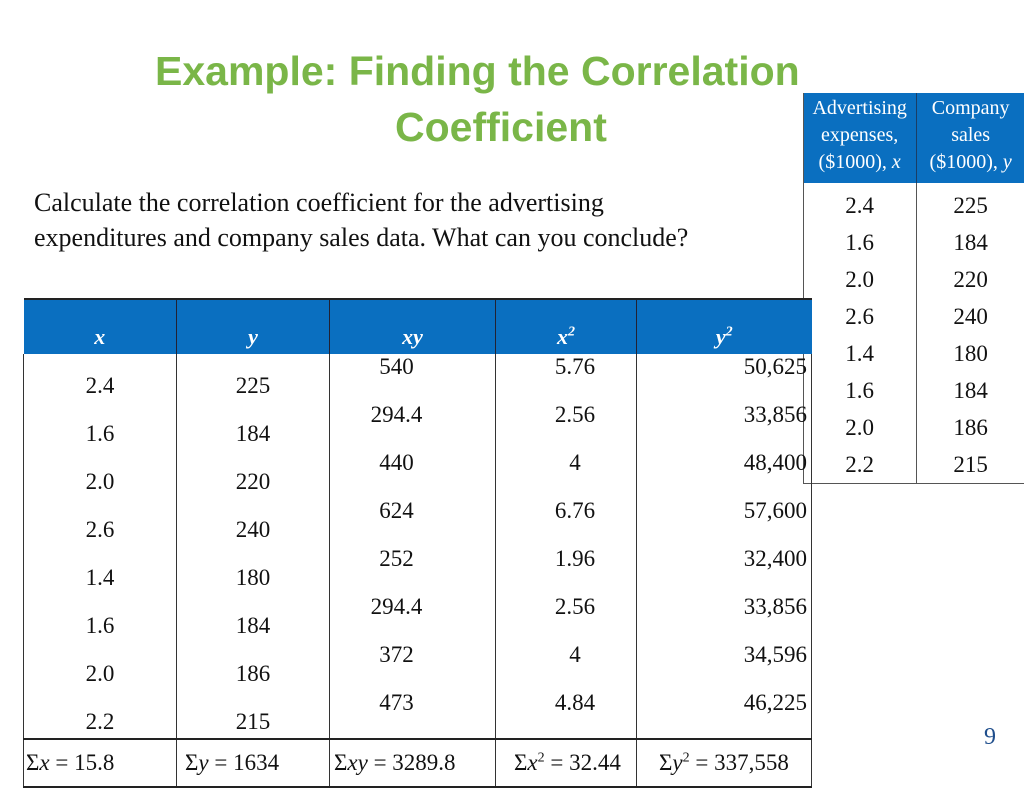 The height and width of the screenshot is (788, 1024). I want to click on cell-y-squared: 48,400, so click(724, 474).